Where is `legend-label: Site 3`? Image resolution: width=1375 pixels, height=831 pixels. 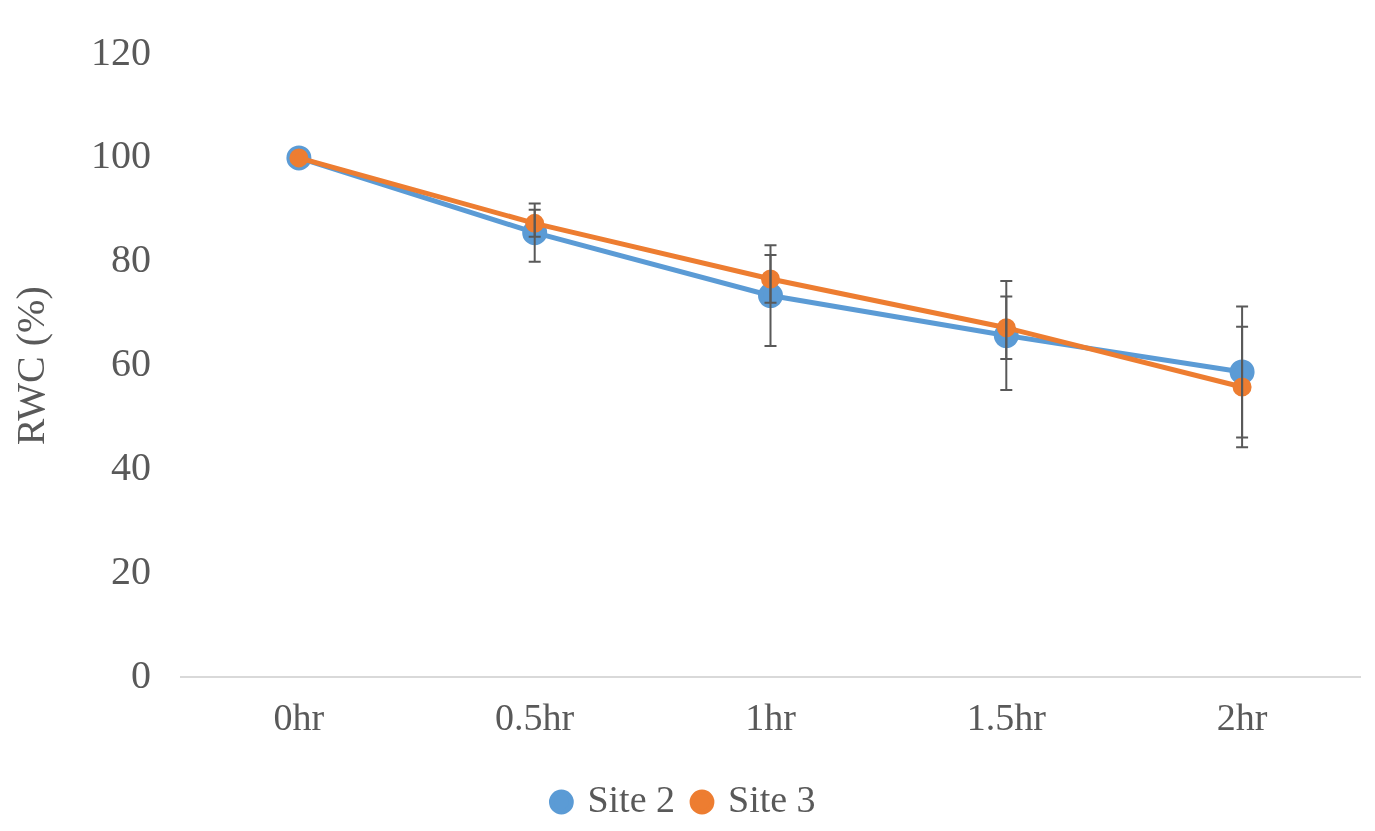
legend-label: Site 3 is located at coordinates (772, 798).